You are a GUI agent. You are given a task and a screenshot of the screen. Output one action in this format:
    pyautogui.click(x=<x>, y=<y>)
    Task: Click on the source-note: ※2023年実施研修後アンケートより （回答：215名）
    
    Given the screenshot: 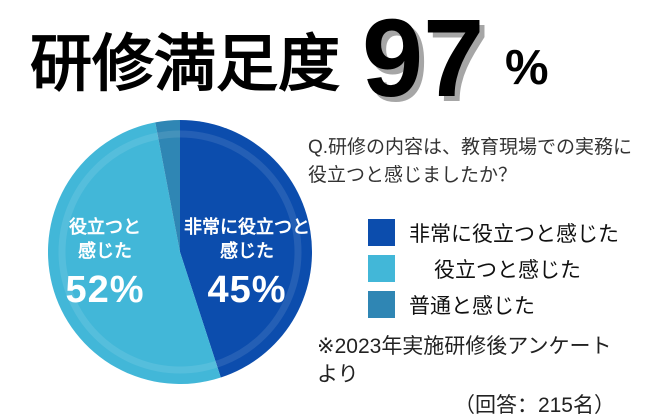 What is the action you would take?
    pyautogui.click(x=468, y=376)
    